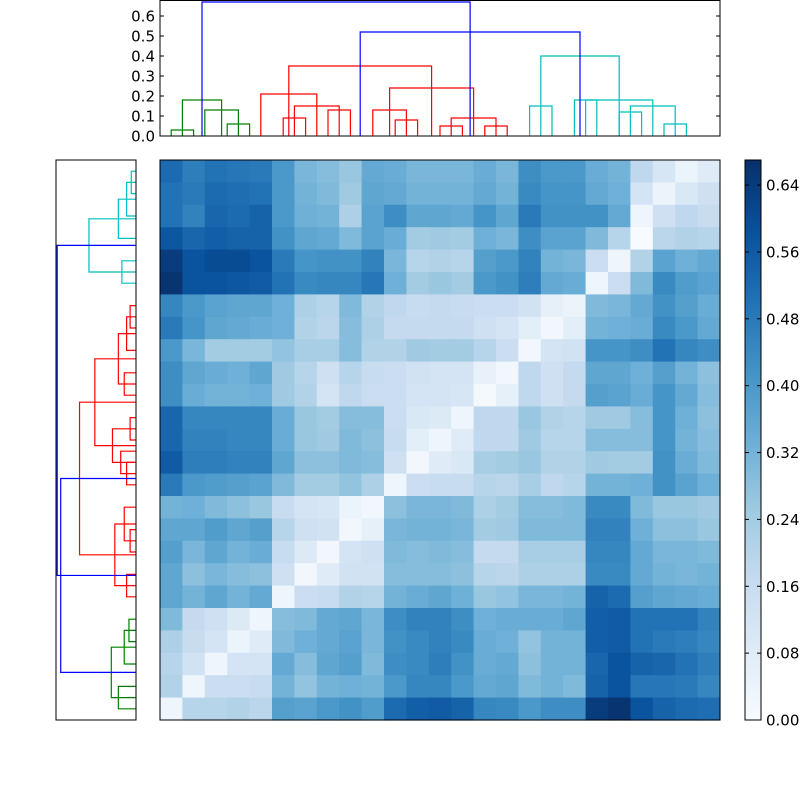 The height and width of the screenshot is (800, 800). What do you see at coordinates (782, 721) in the screenshot?
I see `colorbar-tick-label: 0.00` at bounding box center [782, 721].